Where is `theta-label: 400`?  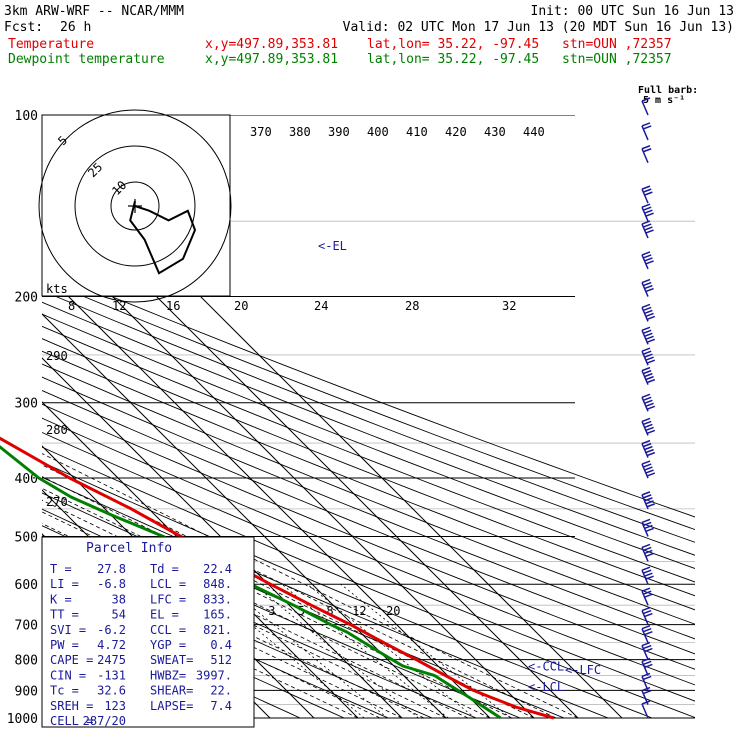 theta-label: 400 is located at coordinates (378, 132).